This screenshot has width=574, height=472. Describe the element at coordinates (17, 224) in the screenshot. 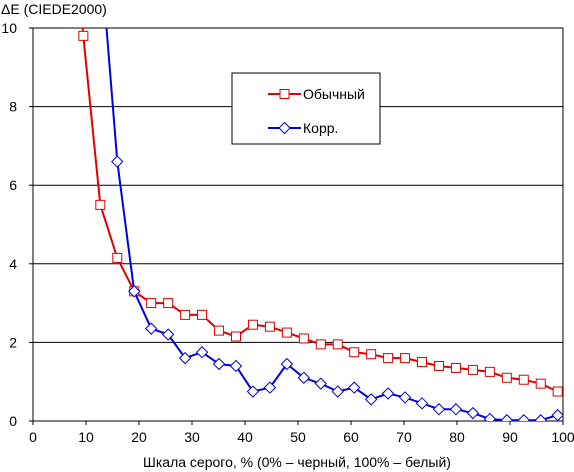

I see `y-axis-ticks: 0 2 4 6 8 10` at that location.